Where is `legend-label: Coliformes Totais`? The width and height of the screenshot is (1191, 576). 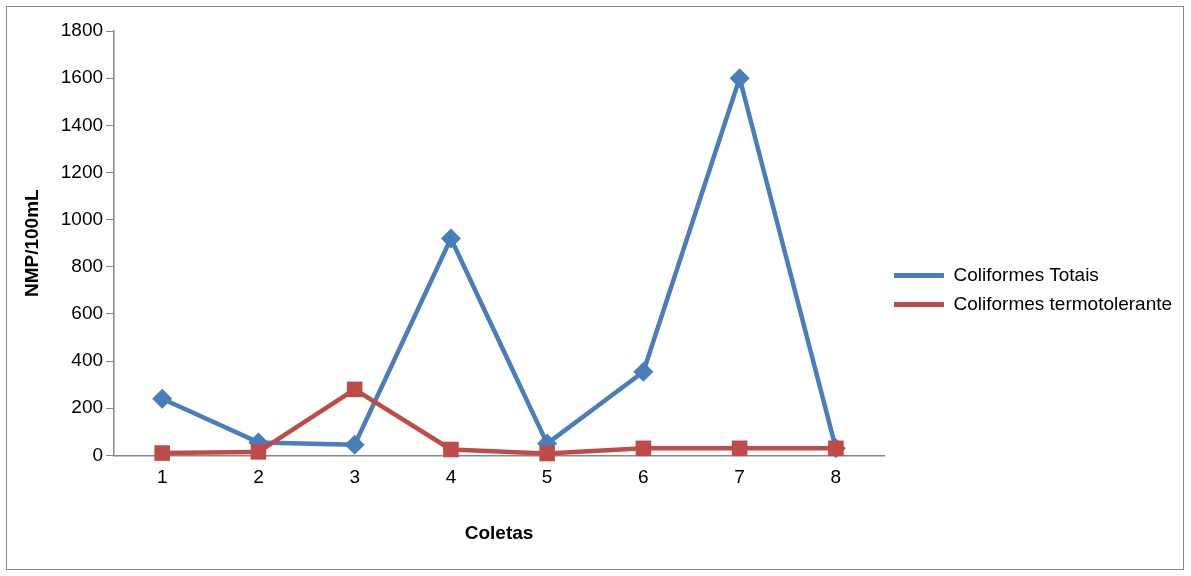 legend-label: Coliformes Totais is located at coordinates (1026, 274).